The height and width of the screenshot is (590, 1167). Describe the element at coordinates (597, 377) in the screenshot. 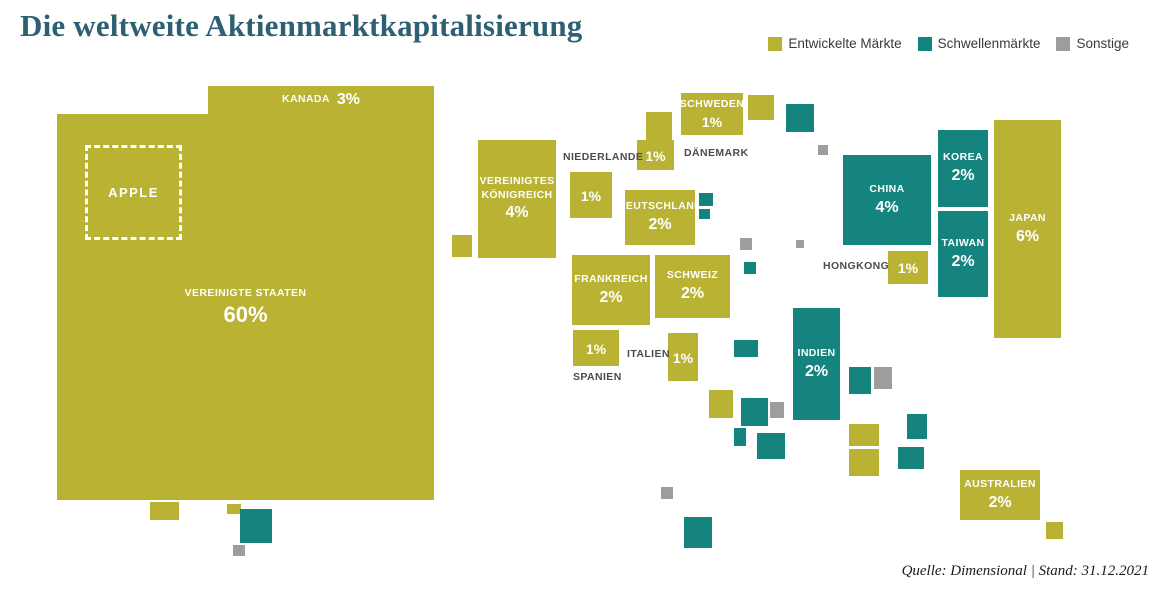

I see `country-label: SPANIEN` at that location.